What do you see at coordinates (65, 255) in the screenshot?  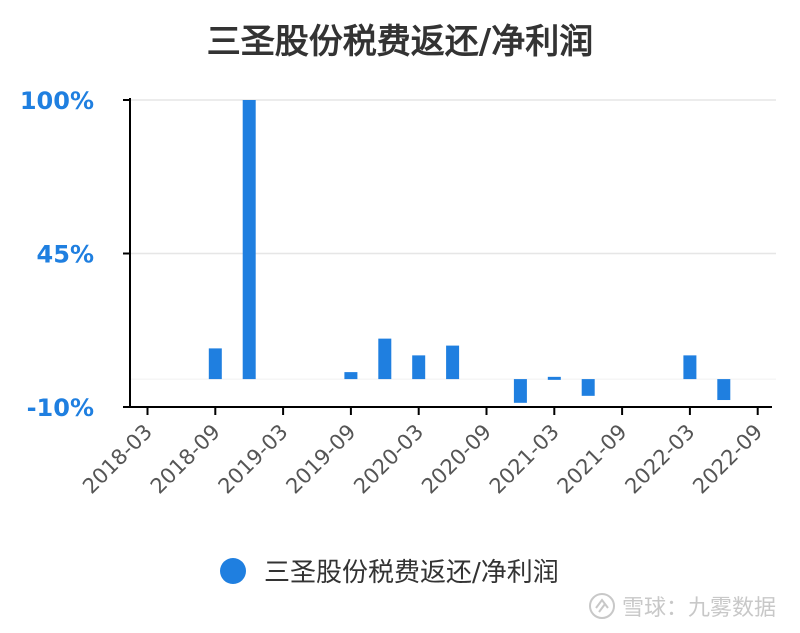 I see `y-tick-label: 45%` at bounding box center [65, 255].